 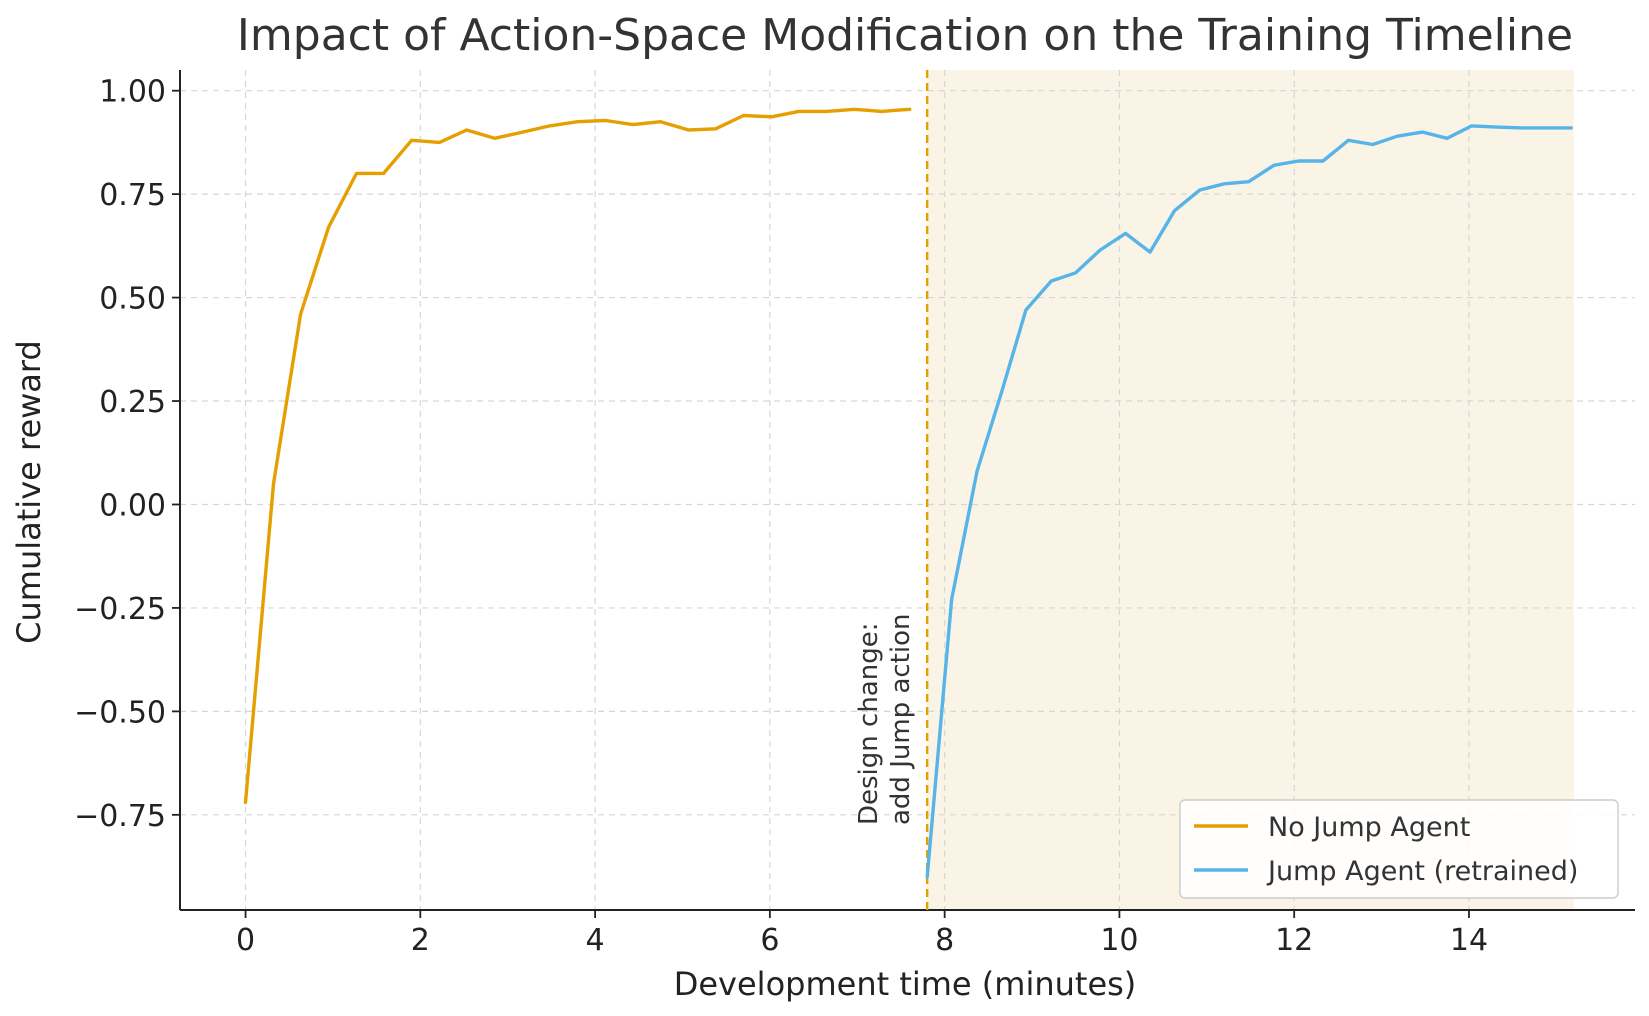 What do you see at coordinates (420, 940) in the screenshot?
I see `x-tick-label: 2` at bounding box center [420, 940].